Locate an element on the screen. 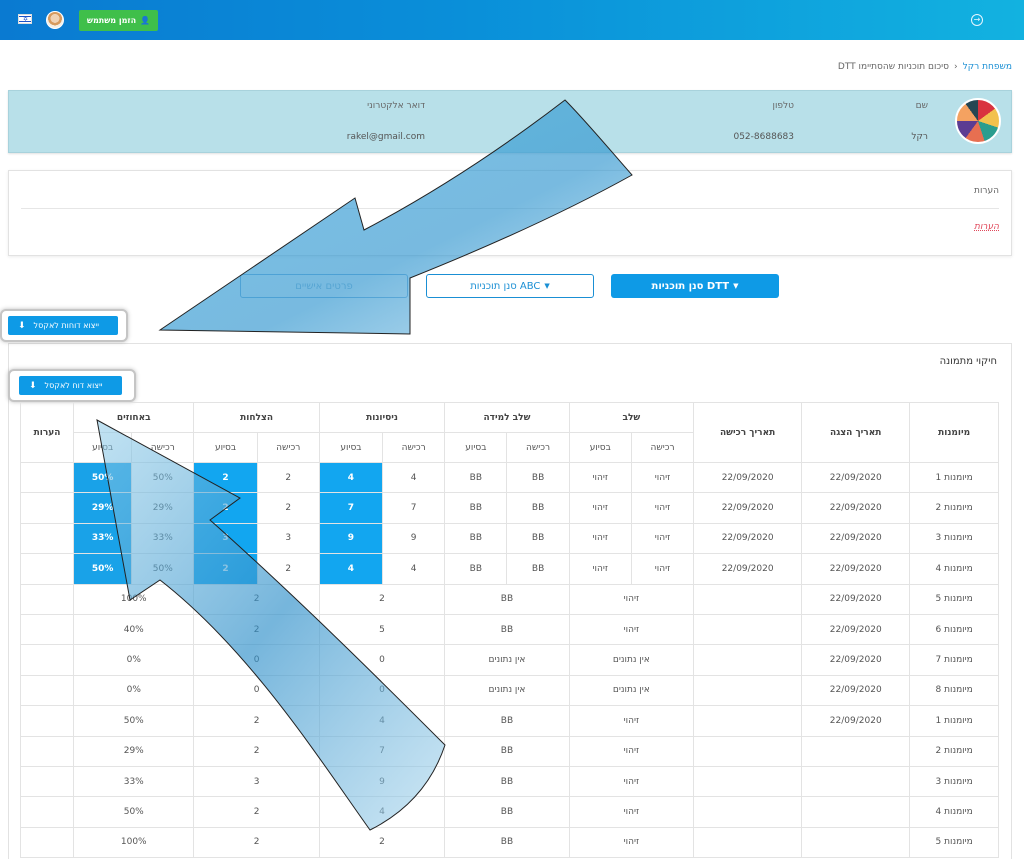 This screenshot has height=859, width=1024. export-single-report-button: ⬇ ייצוא דוח לאקסל is located at coordinates (70, 385).